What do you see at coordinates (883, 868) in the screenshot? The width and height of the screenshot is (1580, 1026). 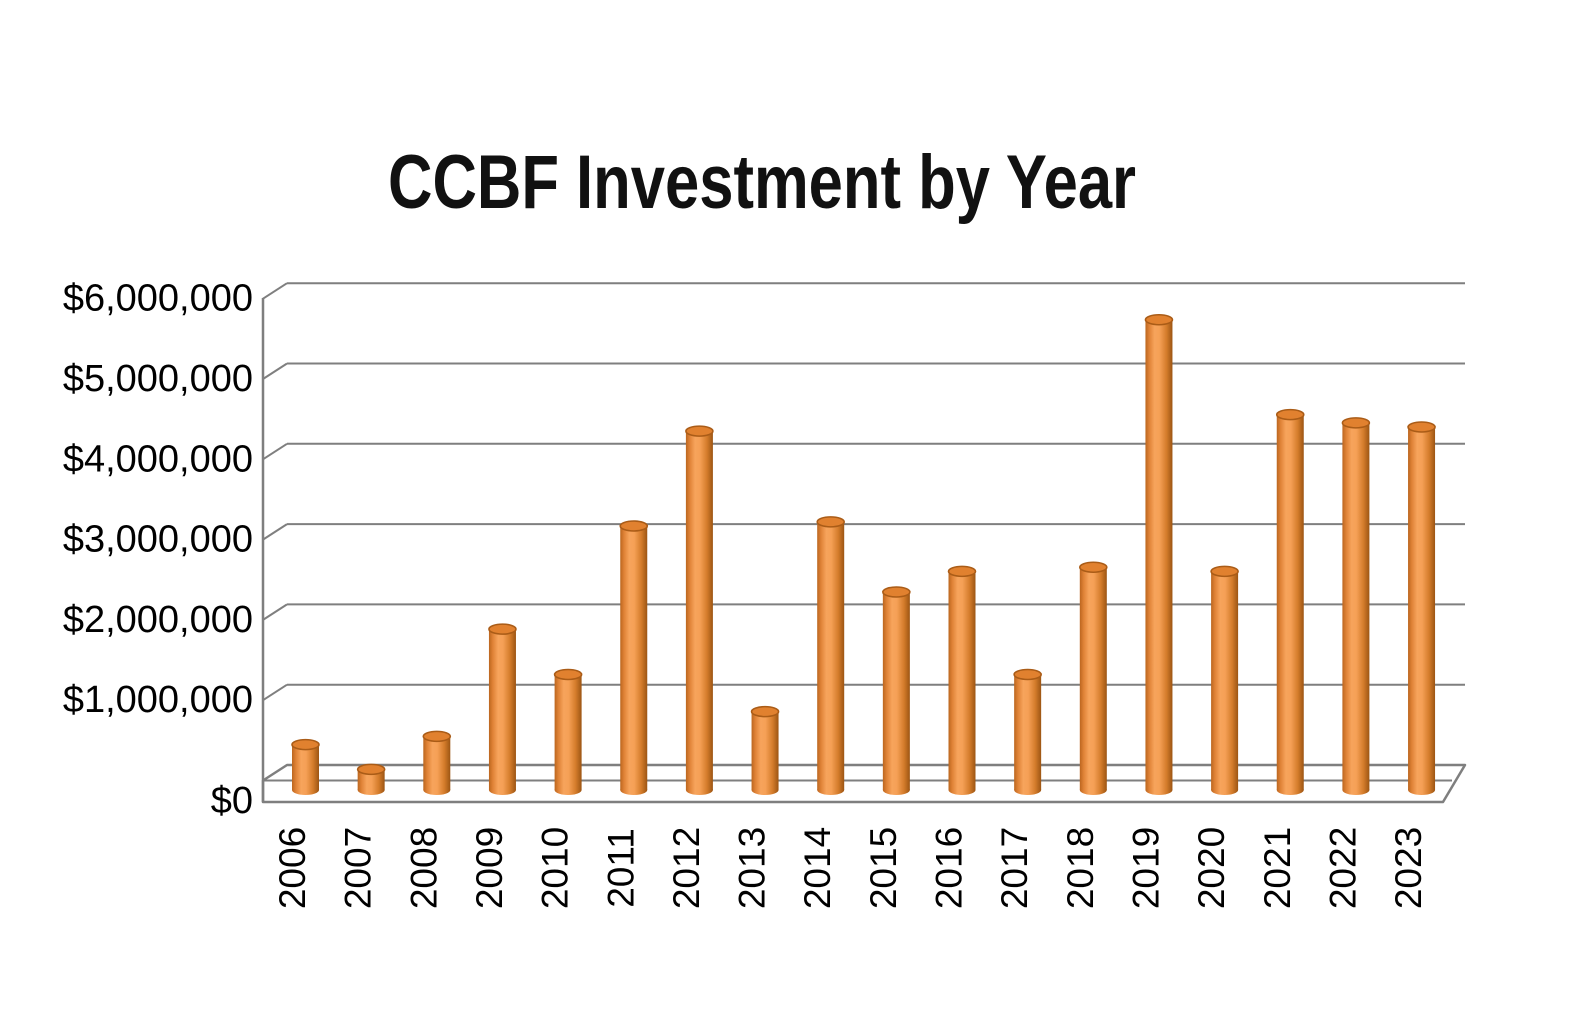 I see `xtick-label-2015: 2015` at bounding box center [883, 868].